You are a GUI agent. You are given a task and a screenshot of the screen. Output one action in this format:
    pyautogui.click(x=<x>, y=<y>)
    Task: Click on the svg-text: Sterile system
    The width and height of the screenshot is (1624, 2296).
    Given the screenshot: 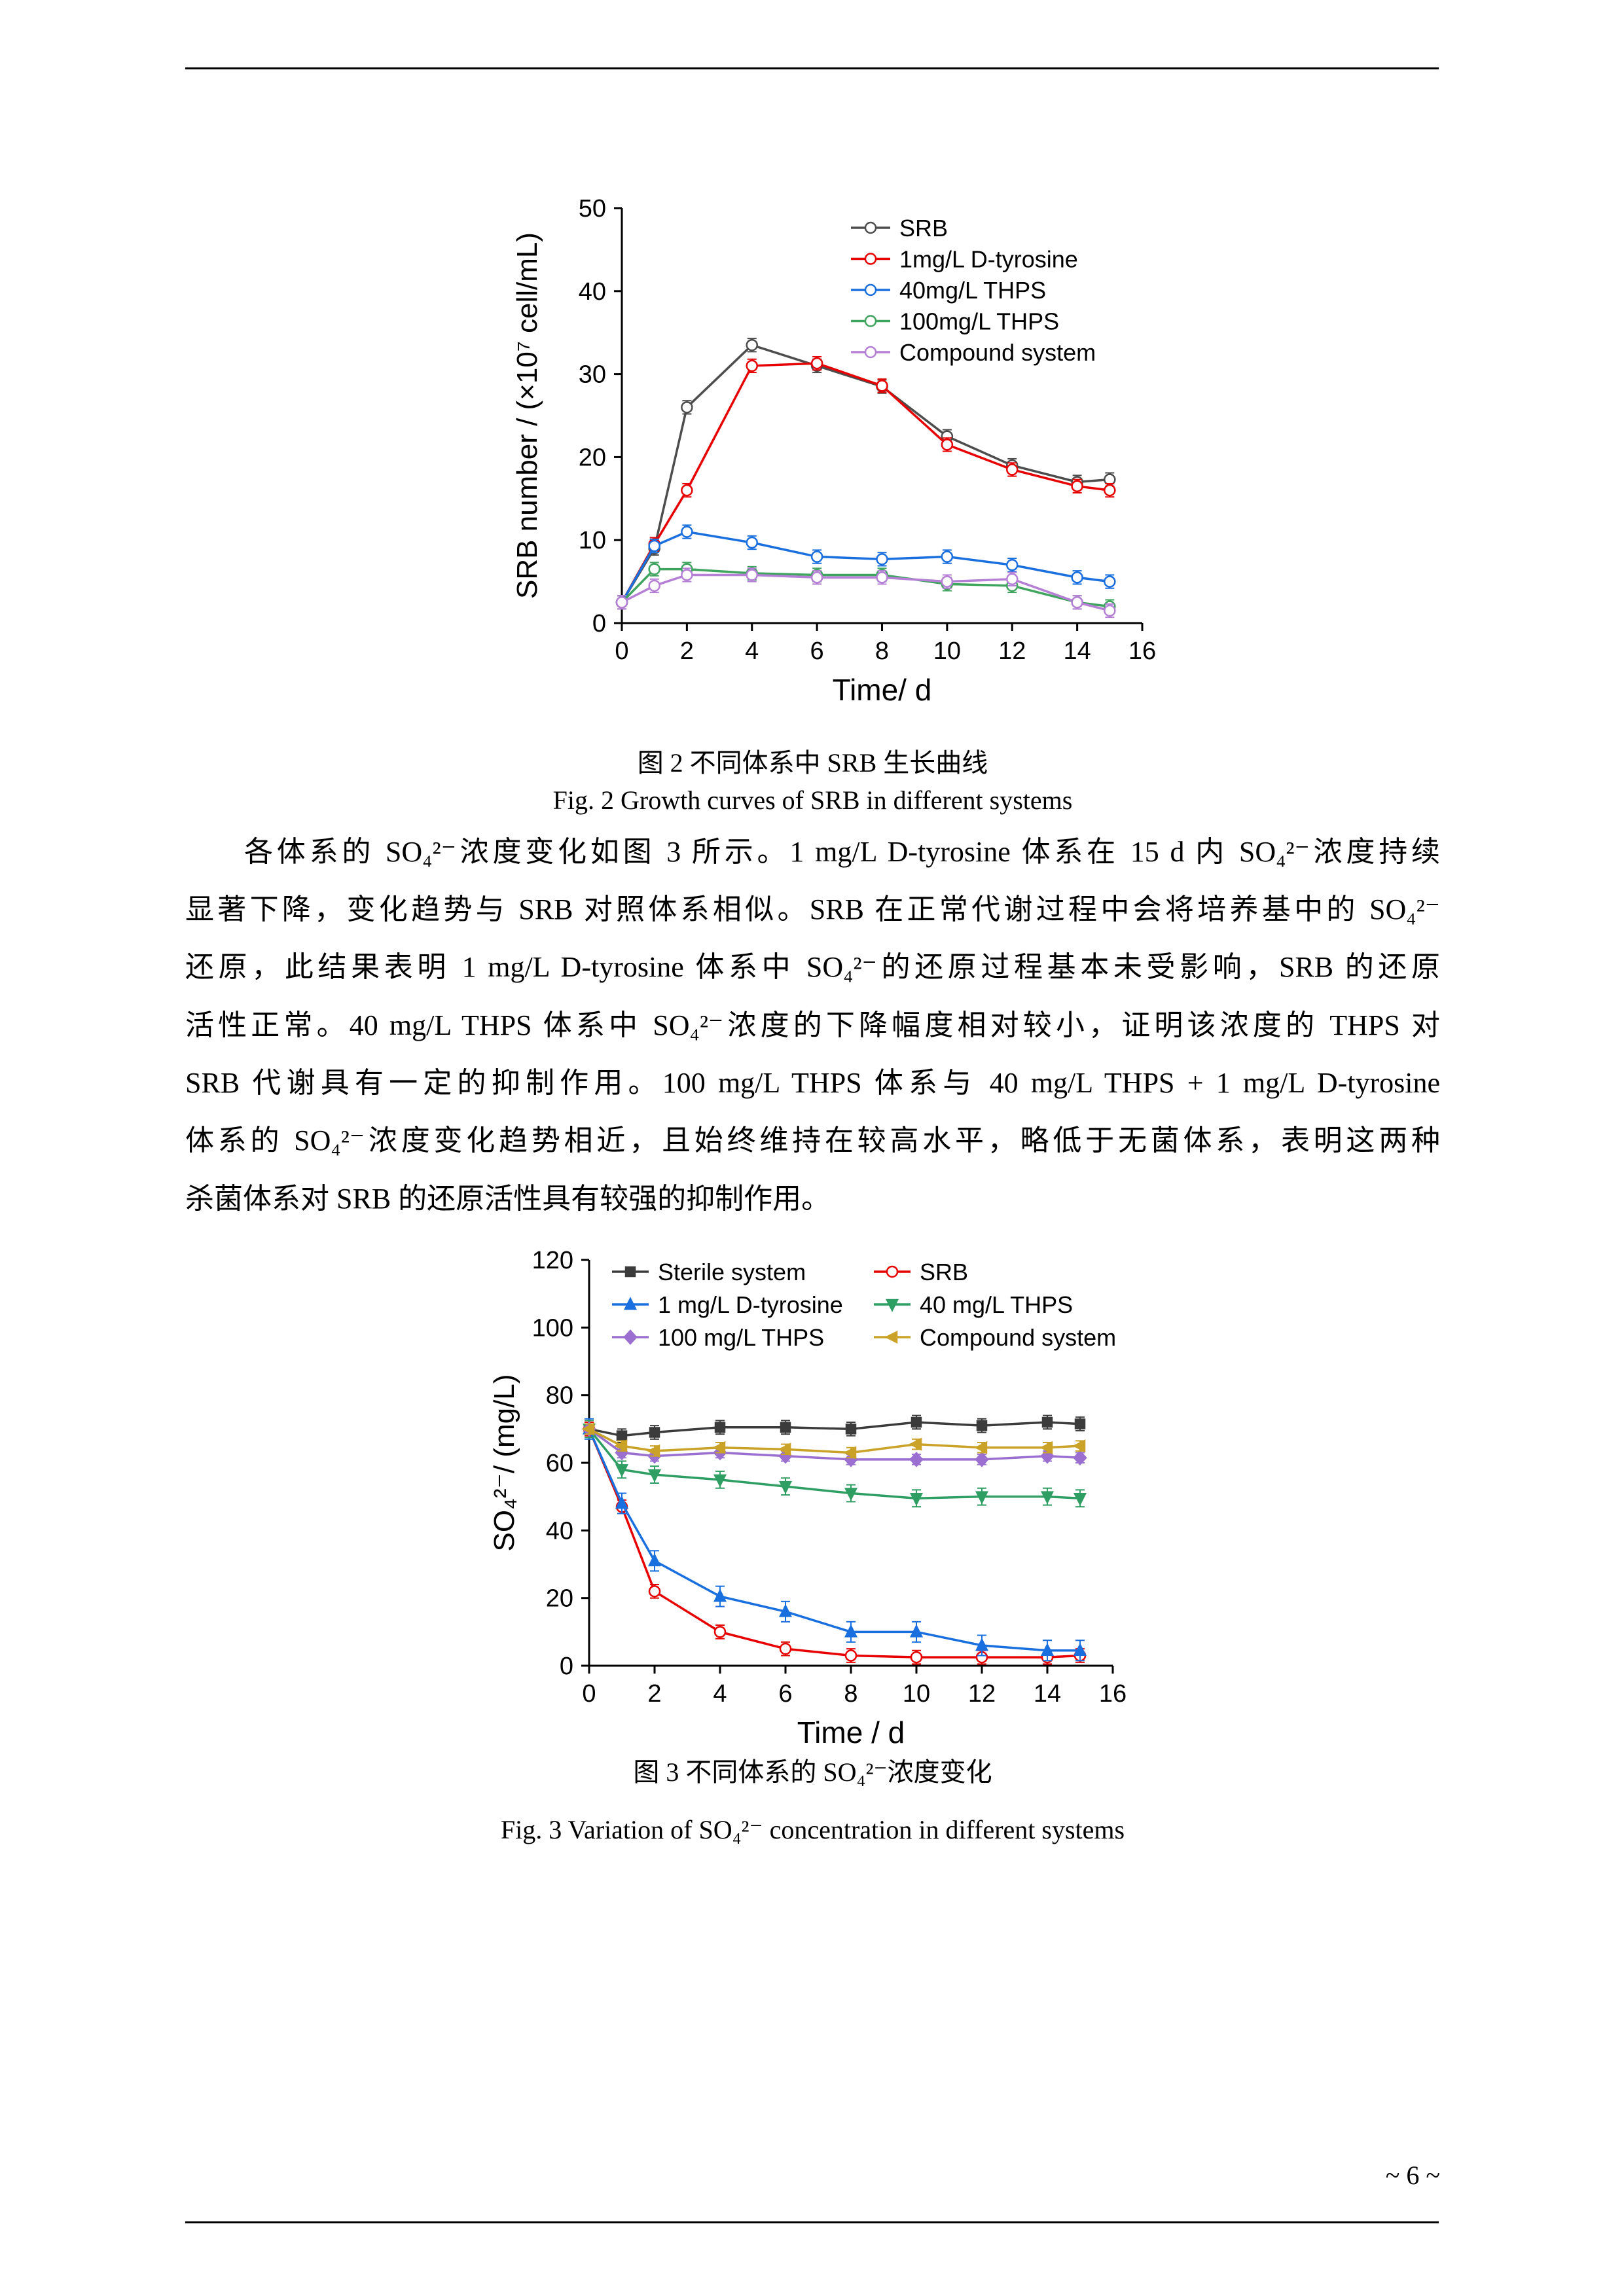 What is the action you would take?
    pyautogui.click(x=732, y=1272)
    